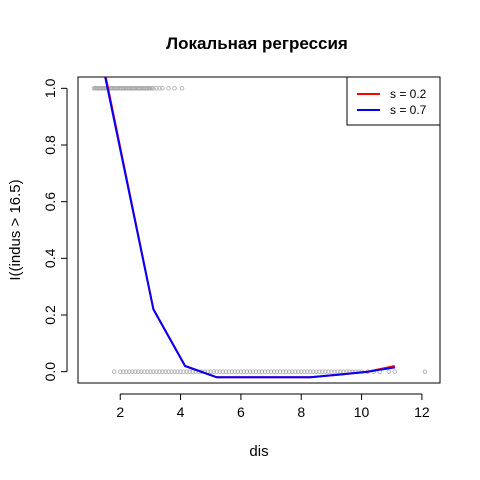  I want to click on legend: s = 0.2 s = 0.7, so click(393, 101).